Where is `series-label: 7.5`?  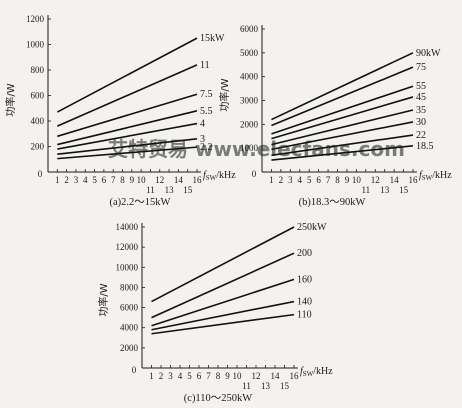
series-label: 7.5 is located at coordinates (206, 94).